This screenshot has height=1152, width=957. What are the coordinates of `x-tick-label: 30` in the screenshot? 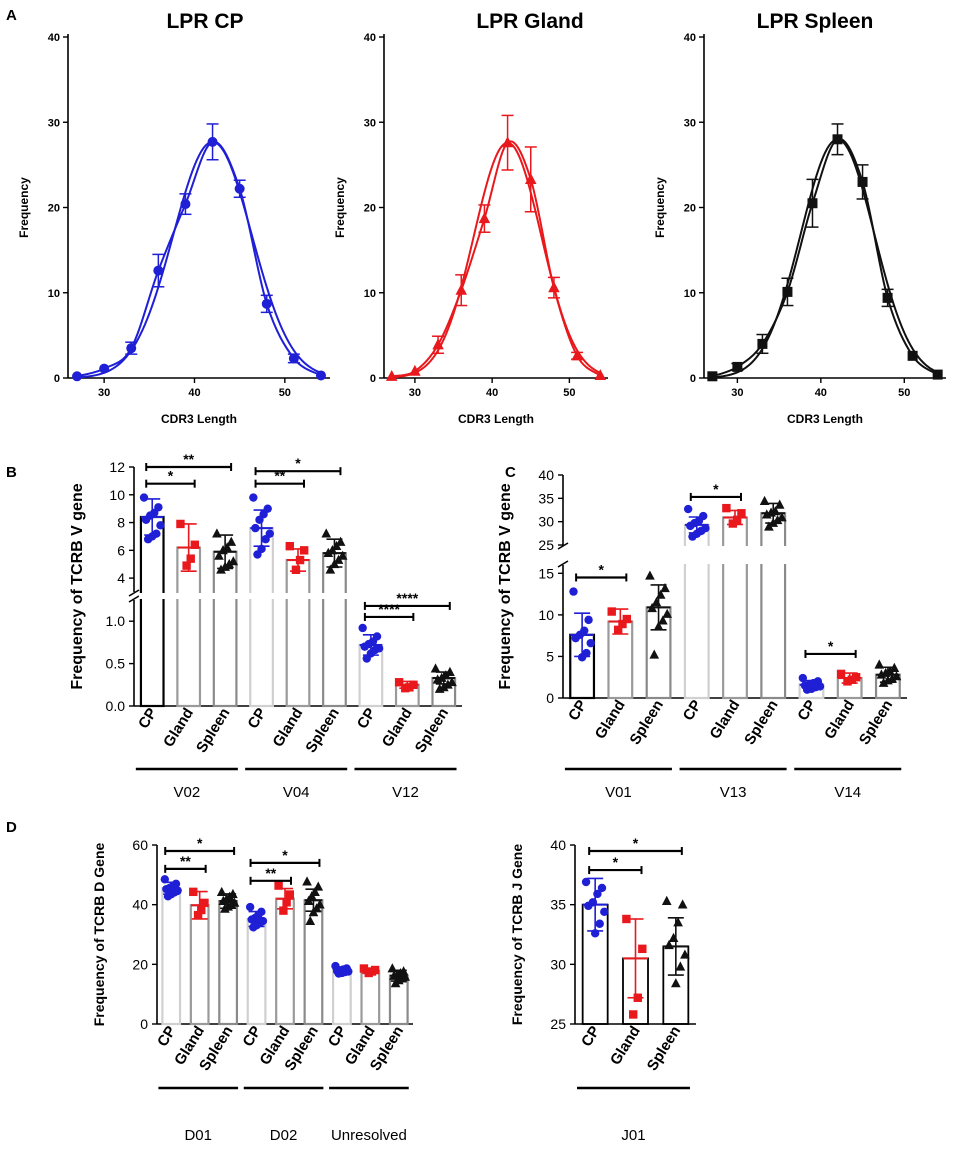 It's located at (737, 393).